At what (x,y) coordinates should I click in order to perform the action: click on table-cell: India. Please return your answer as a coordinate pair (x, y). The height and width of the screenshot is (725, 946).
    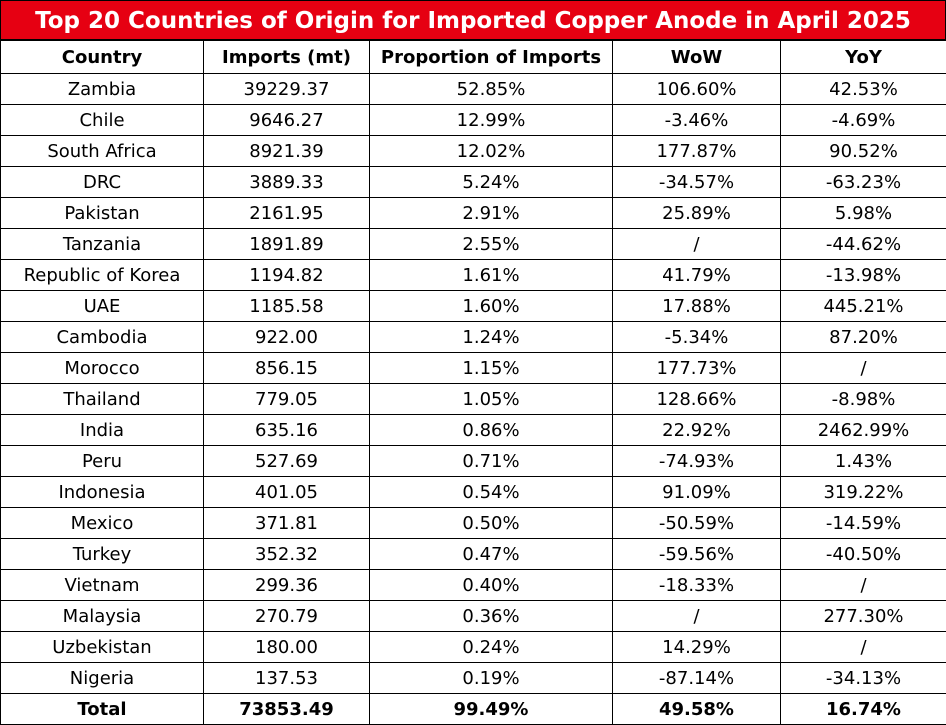
    Looking at the image, I should click on (102, 430).